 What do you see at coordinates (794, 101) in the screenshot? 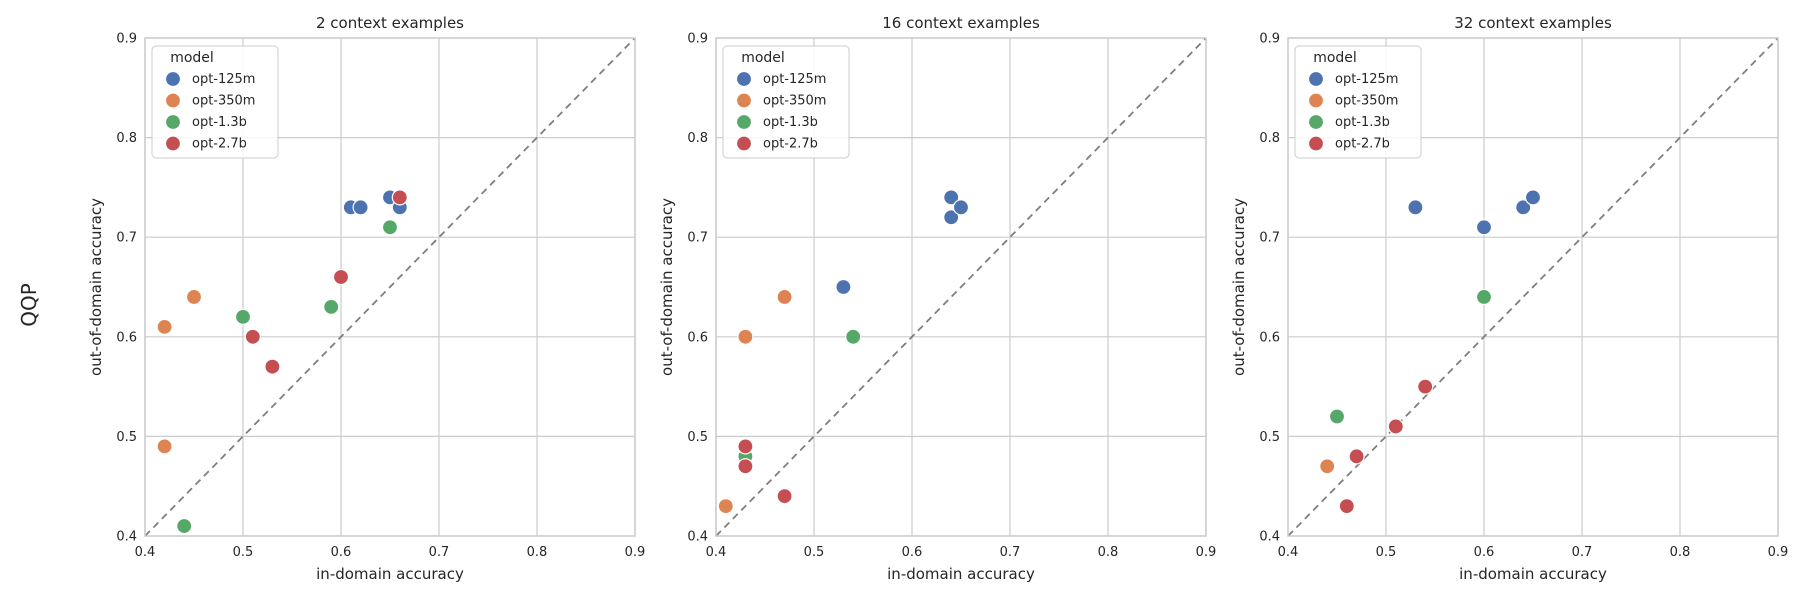
I see `legend-label-opt-350m: opt-350m` at bounding box center [794, 101].